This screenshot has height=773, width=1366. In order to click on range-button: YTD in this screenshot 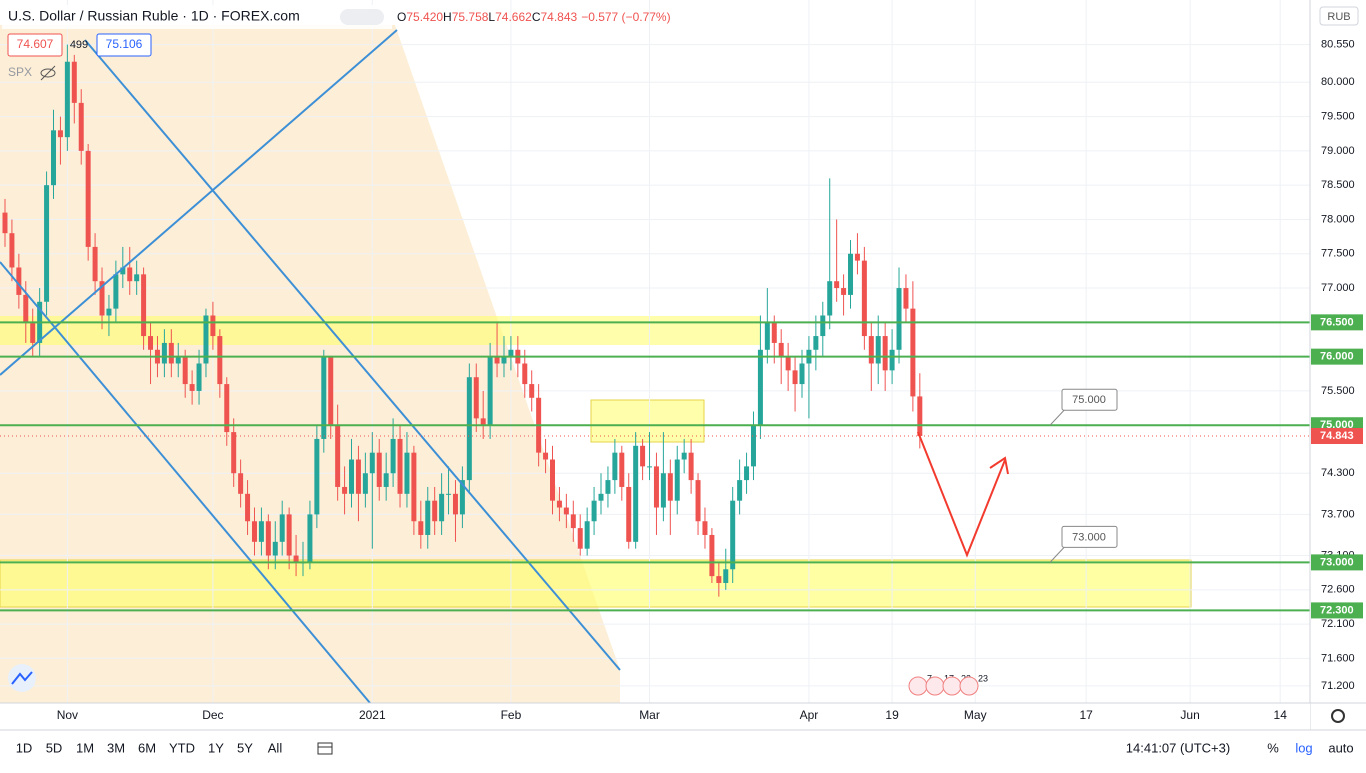, I will do `click(182, 747)`.